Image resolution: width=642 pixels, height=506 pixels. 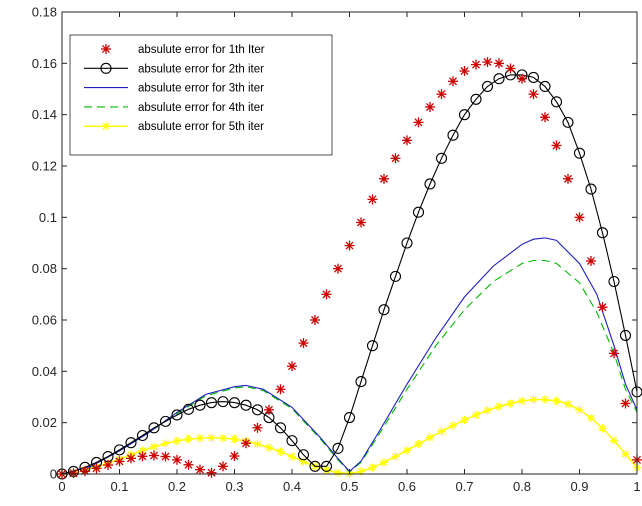 What do you see at coordinates (174, 68) in the screenshot?
I see `legend-item: absulute error for 2th iter` at bounding box center [174, 68].